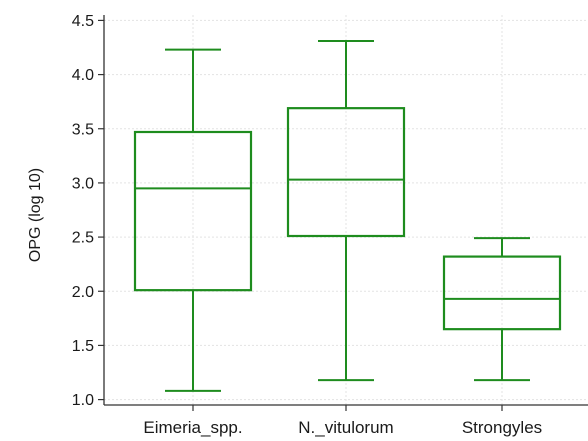  Describe the element at coordinates (192, 427) in the screenshot. I see `x-tick-label: Eimeria_spp.` at that location.